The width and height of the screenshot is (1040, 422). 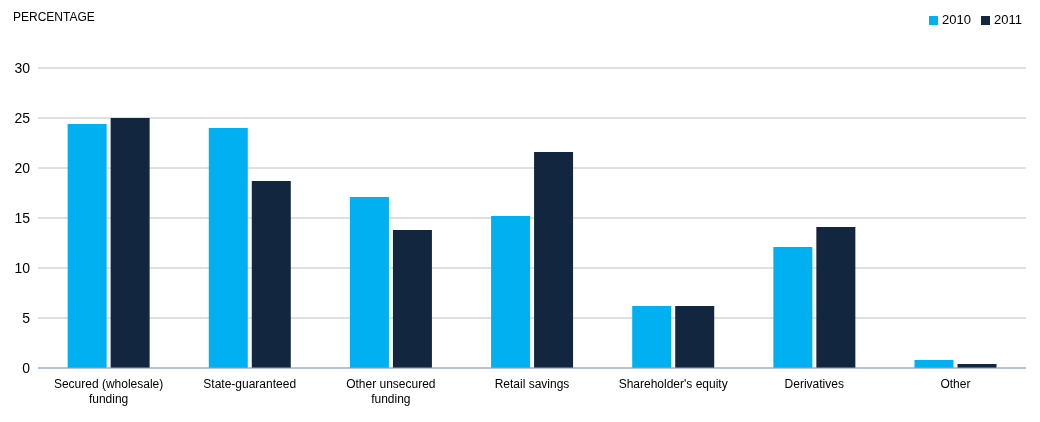 What do you see at coordinates (22, 117) in the screenshot?
I see `y-tick-label: 25` at bounding box center [22, 117].